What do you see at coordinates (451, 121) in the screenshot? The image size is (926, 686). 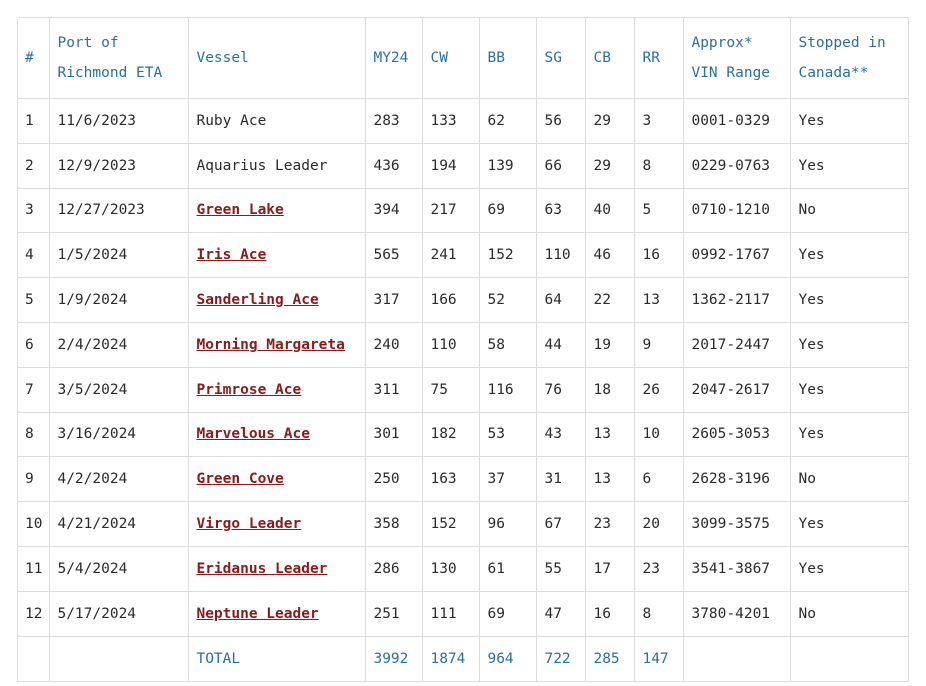 I see `cell-cw: 133` at bounding box center [451, 121].